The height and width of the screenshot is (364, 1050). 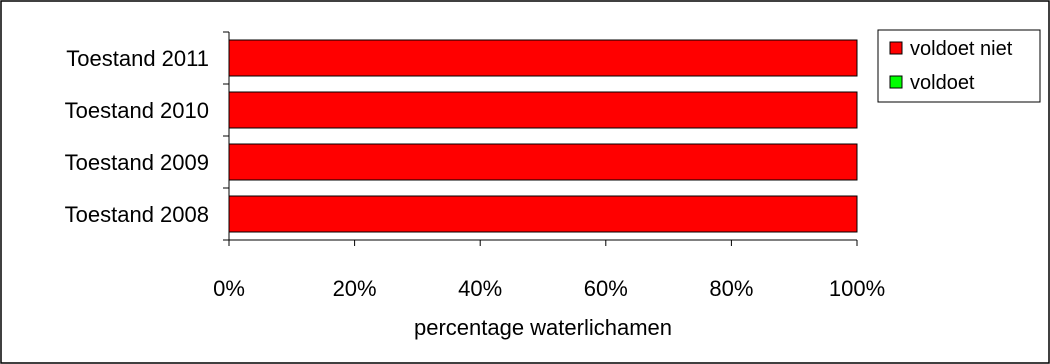 What do you see at coordinates (480, 288) in the screenshot?
I see `x-tick-label: 40%` at bounding box center [480, 288].